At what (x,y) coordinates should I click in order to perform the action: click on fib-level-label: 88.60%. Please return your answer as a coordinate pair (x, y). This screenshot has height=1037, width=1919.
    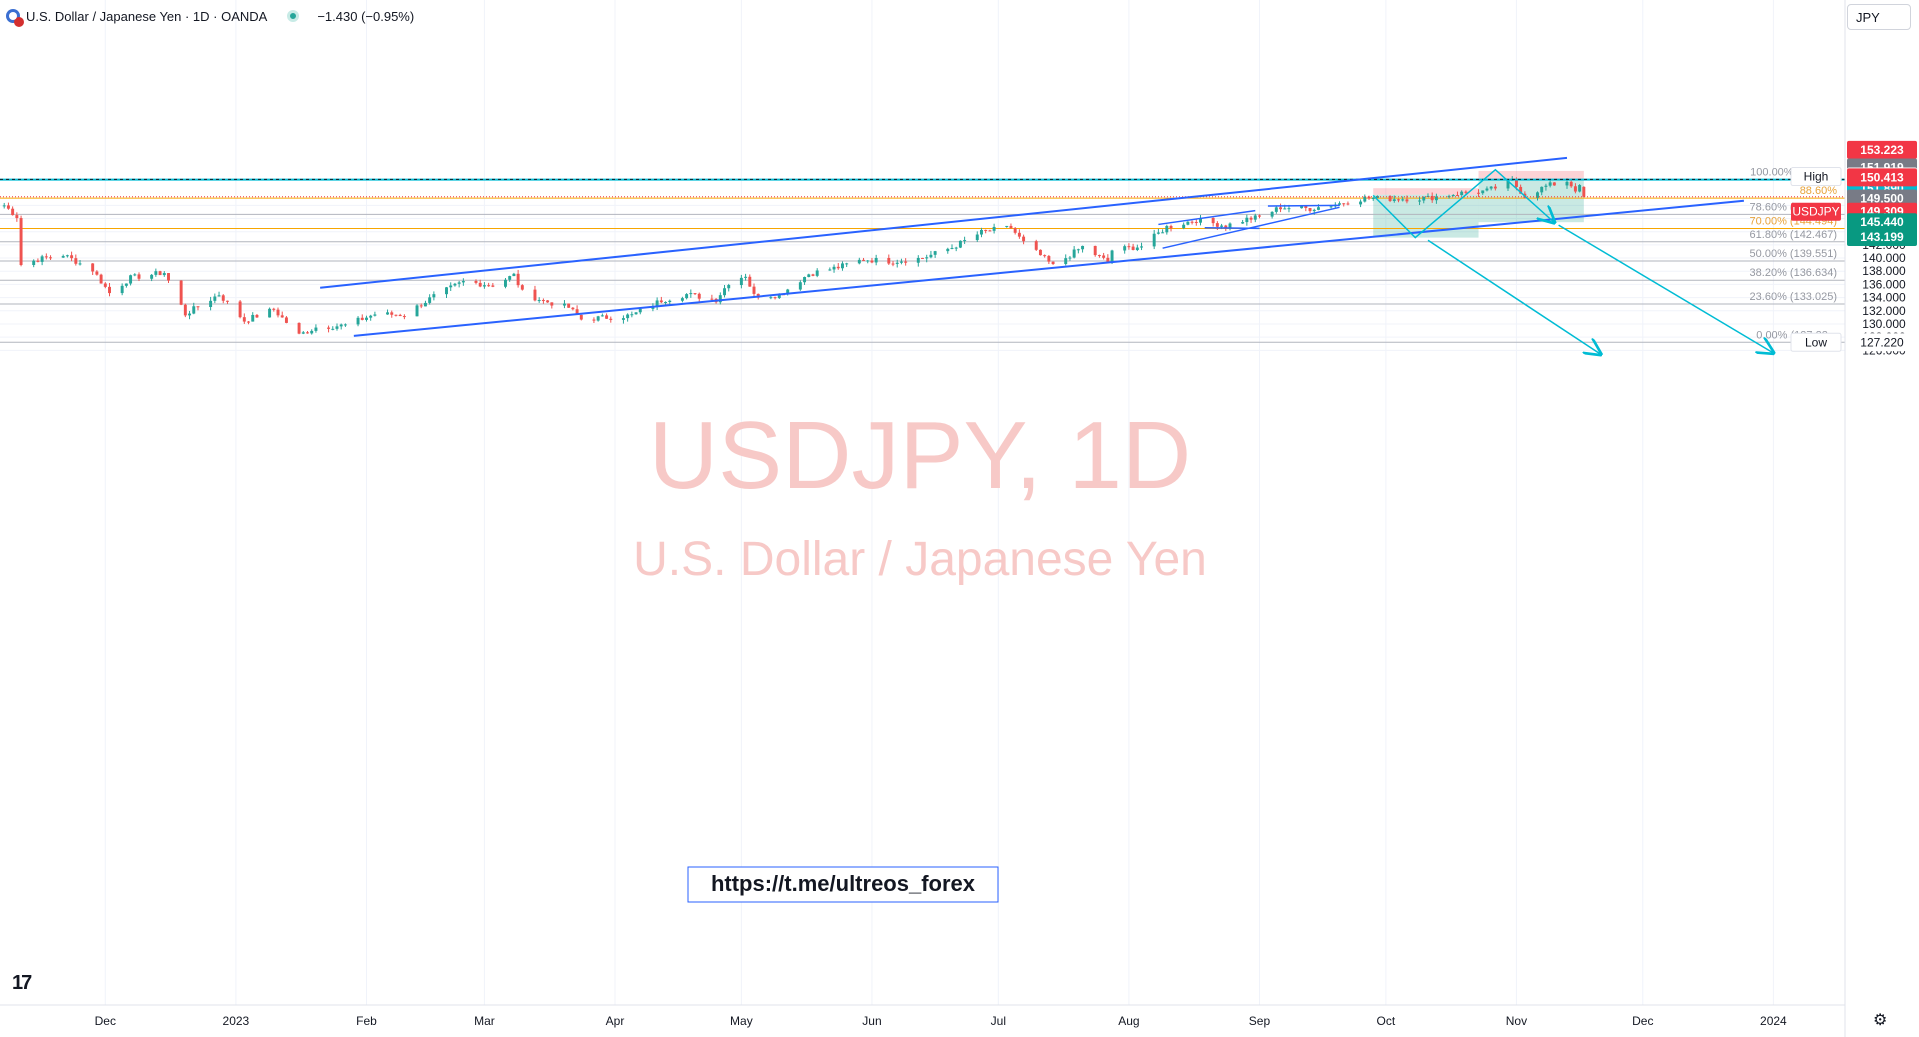
    Looking at the image, I should click on (1819, 191).